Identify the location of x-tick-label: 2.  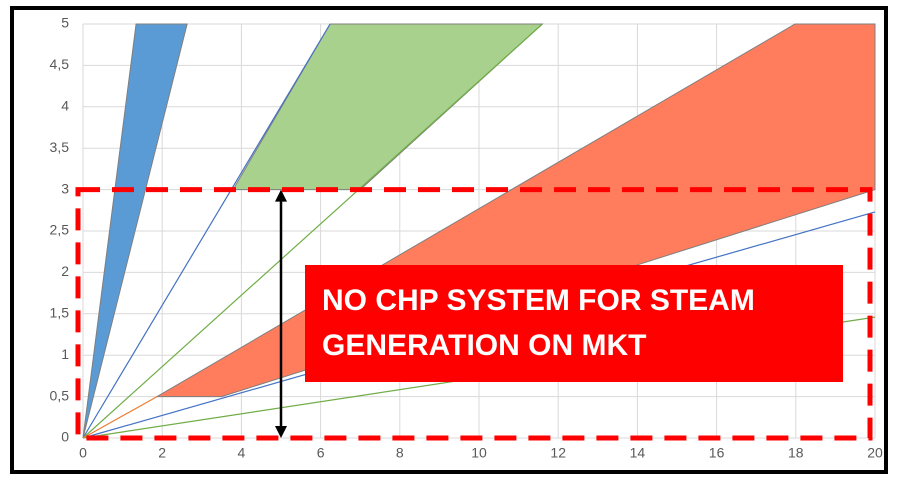
(162, 453).